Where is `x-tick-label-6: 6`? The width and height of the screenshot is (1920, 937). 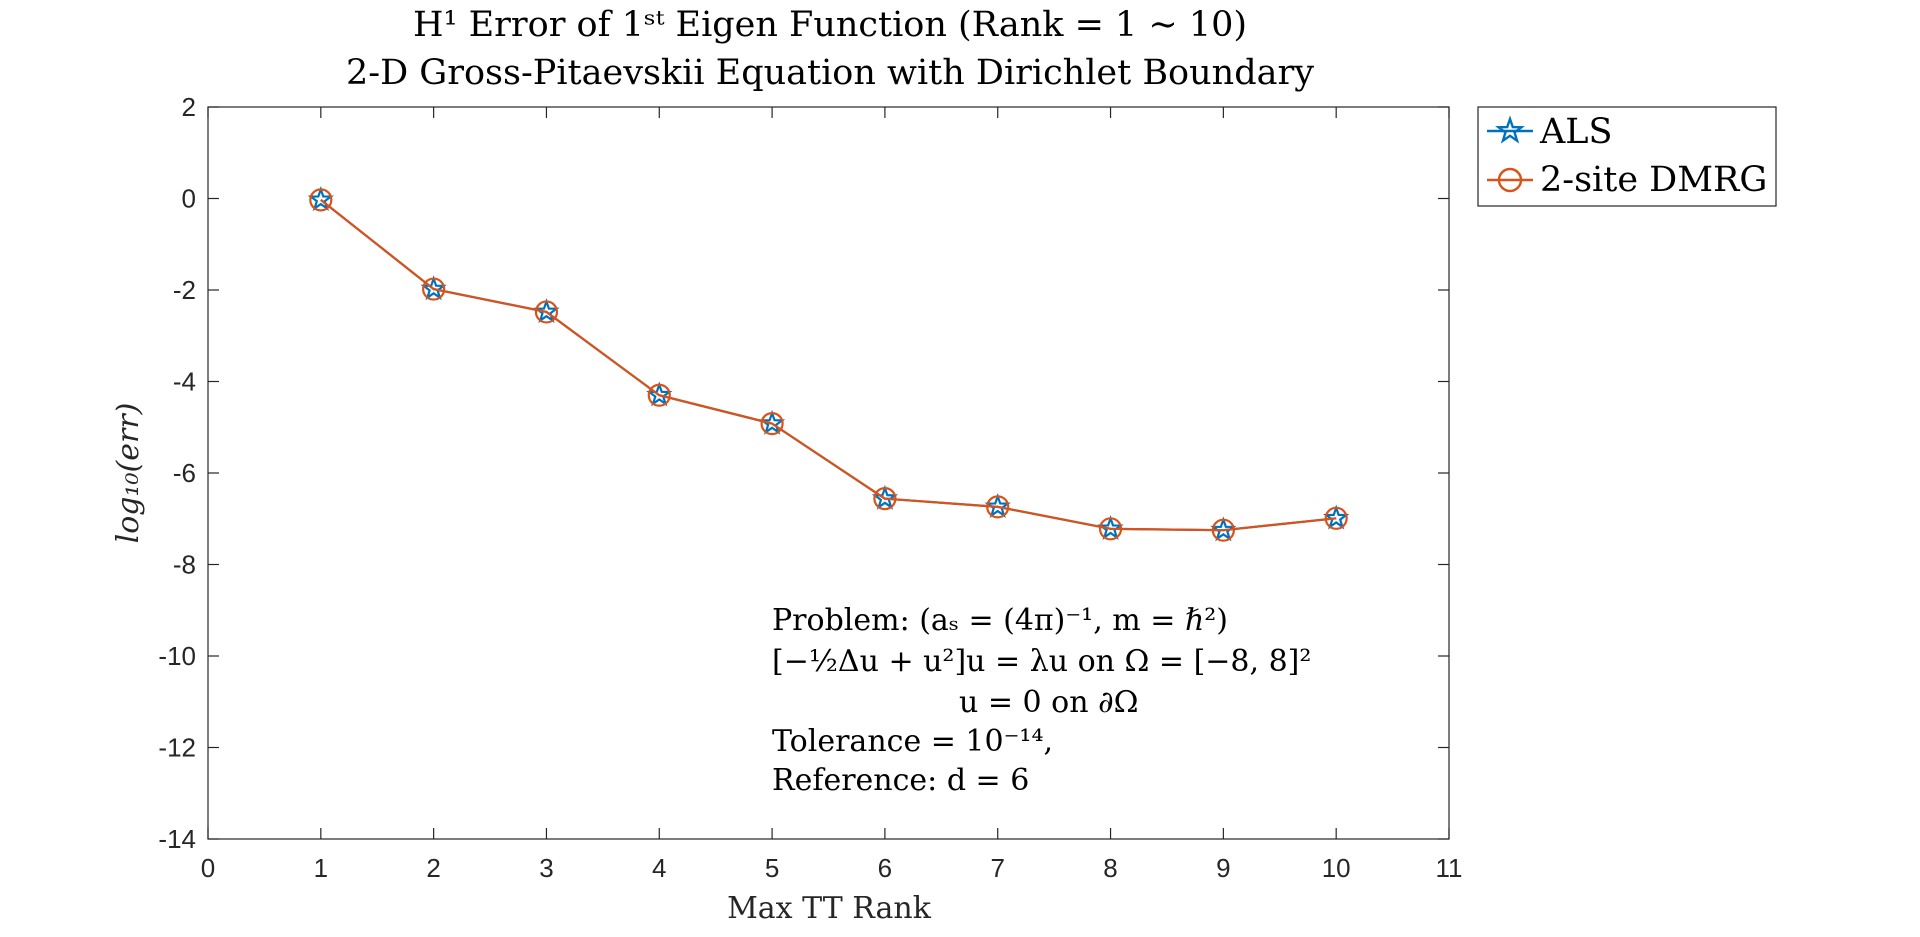
x-tick-label-6: 6 is located at coordinates (885, 868).